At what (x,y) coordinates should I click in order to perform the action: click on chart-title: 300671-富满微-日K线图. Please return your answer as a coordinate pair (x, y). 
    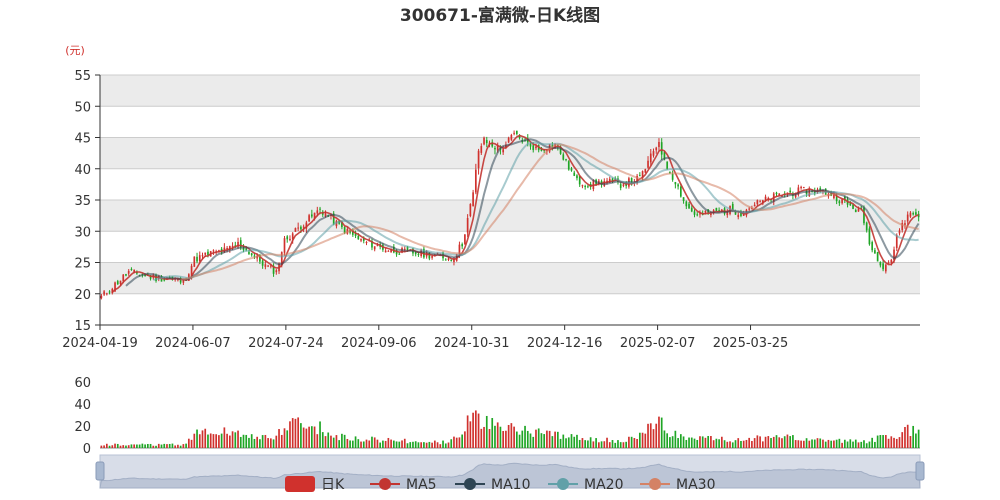
    Looking at the image, I should click on (500, 15).